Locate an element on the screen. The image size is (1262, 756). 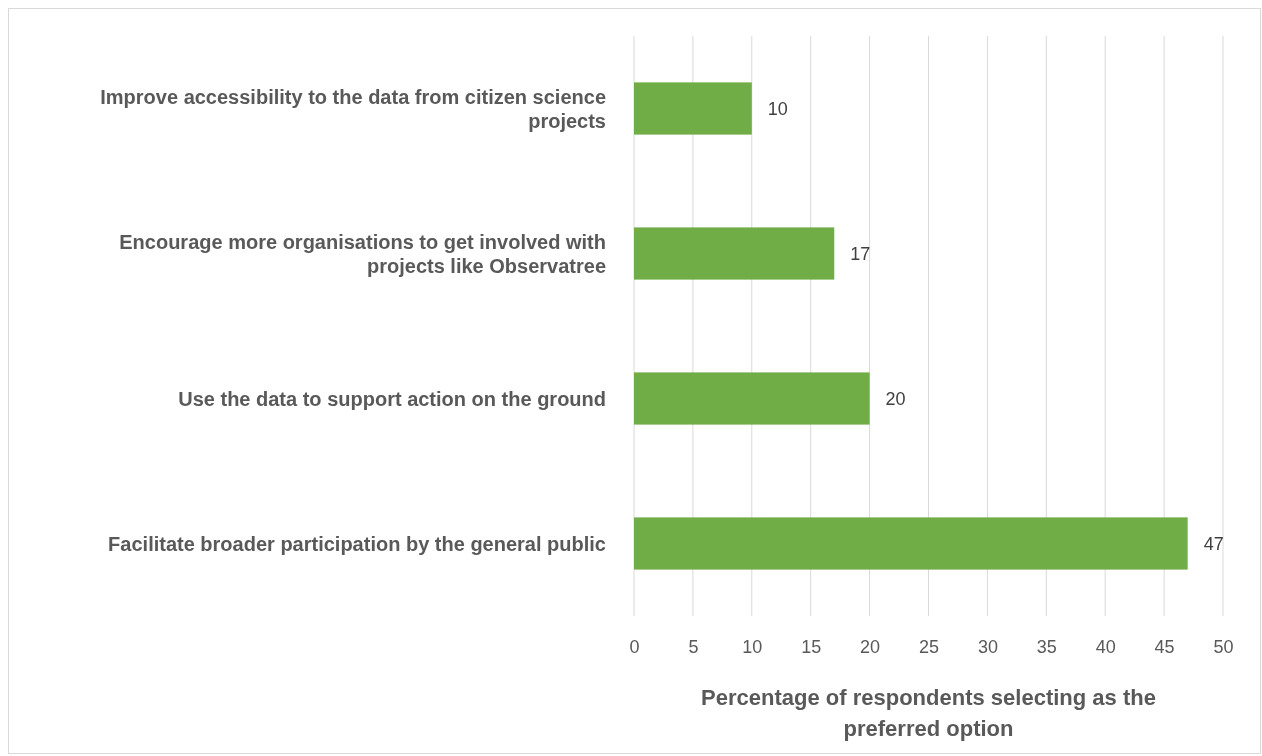
x-tick-label: 15 is located at coordinates (811, 646).